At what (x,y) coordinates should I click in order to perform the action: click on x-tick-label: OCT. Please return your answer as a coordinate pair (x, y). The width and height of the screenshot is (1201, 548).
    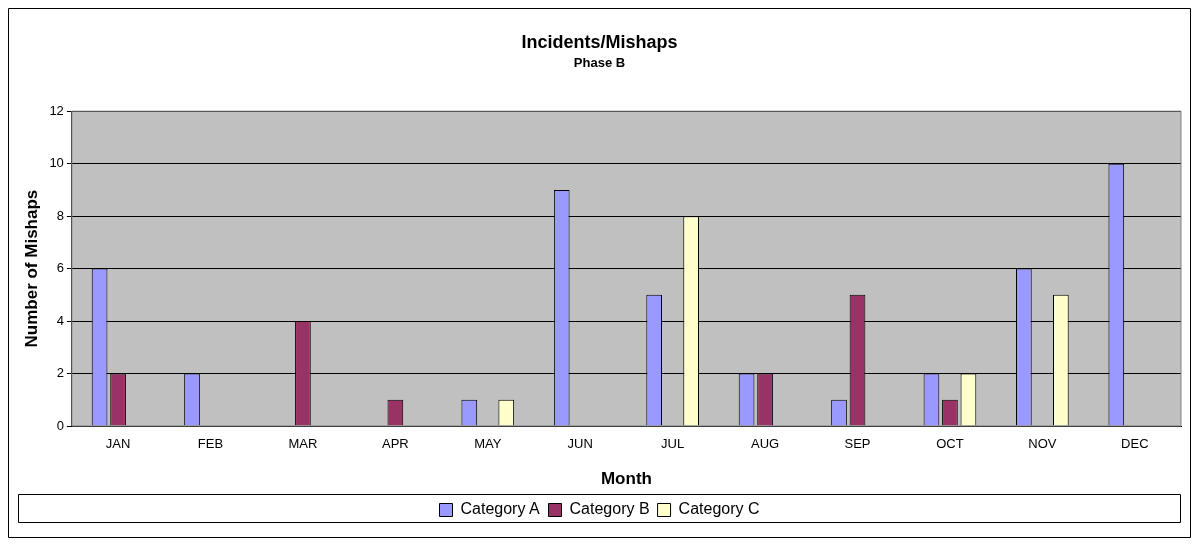
    Looking at the image, I should click on (950, 444).